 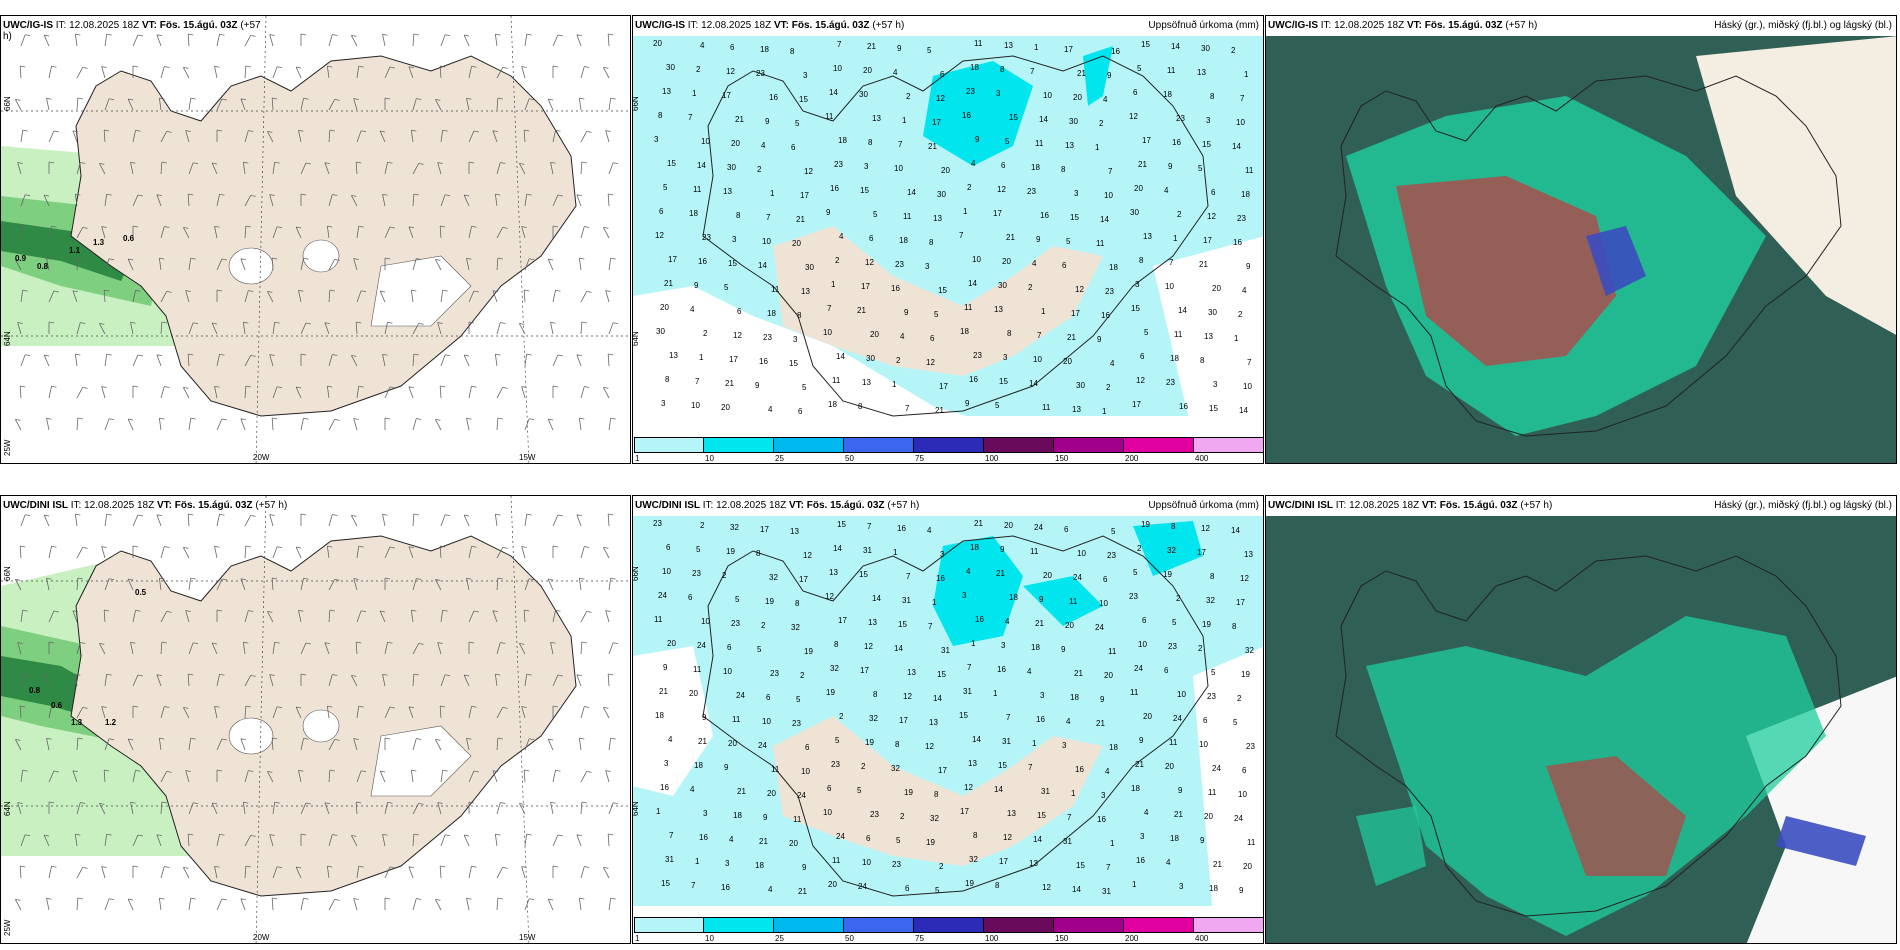 I want to click on precip-value: 1, so click(x=1134, y=884).